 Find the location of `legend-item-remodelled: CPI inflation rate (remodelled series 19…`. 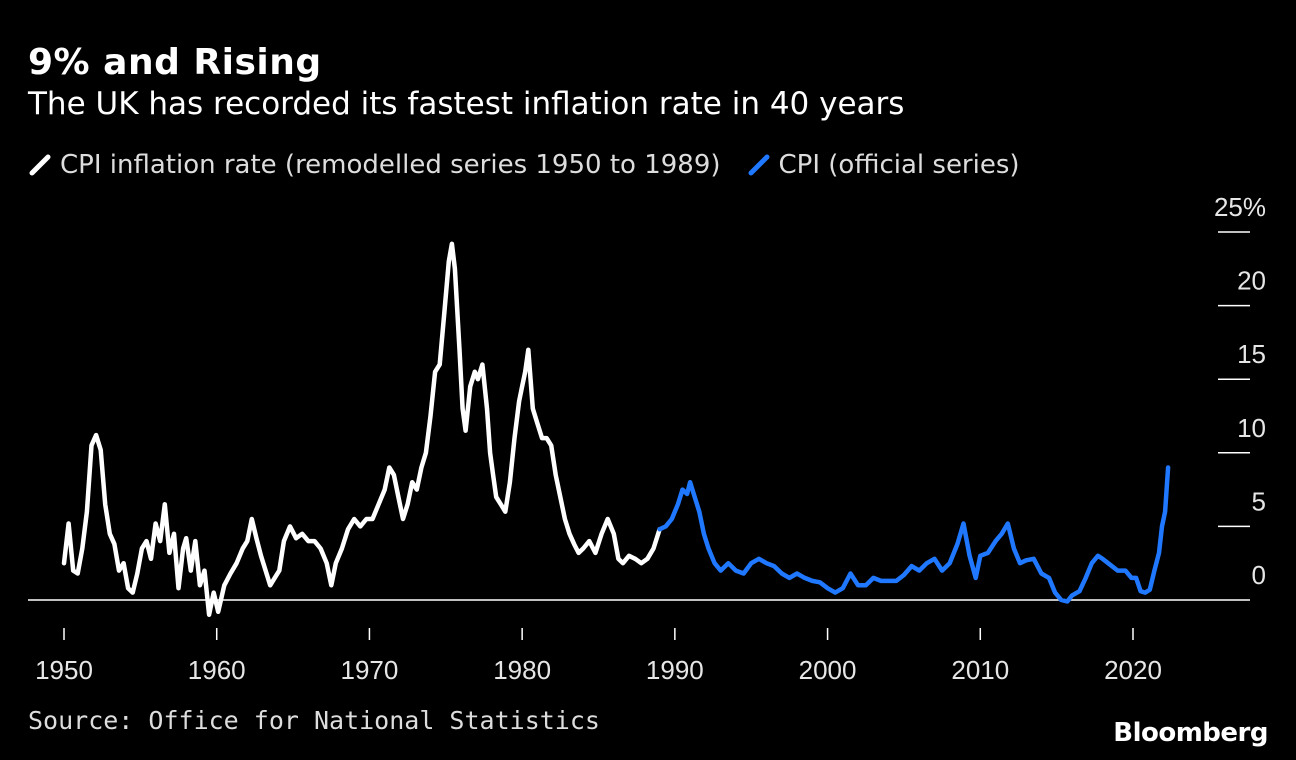

legend-item-remodelled: CPI inflation rate (remodelled series 19… is located at coordinates (374, 165).